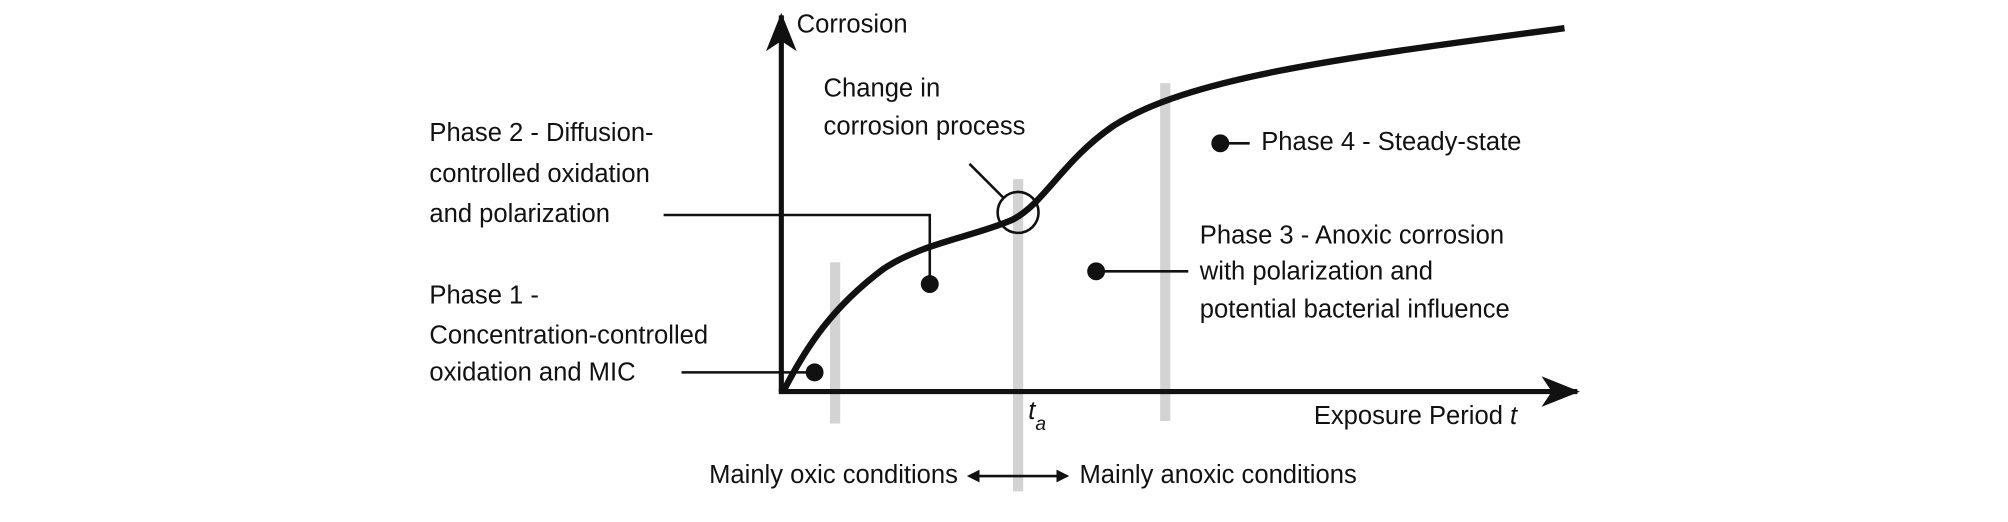 The width and height of the screenshot is (2008, 522). I want to click on phase-label: Phase 4 - Steady-state, so click(1391, 142).